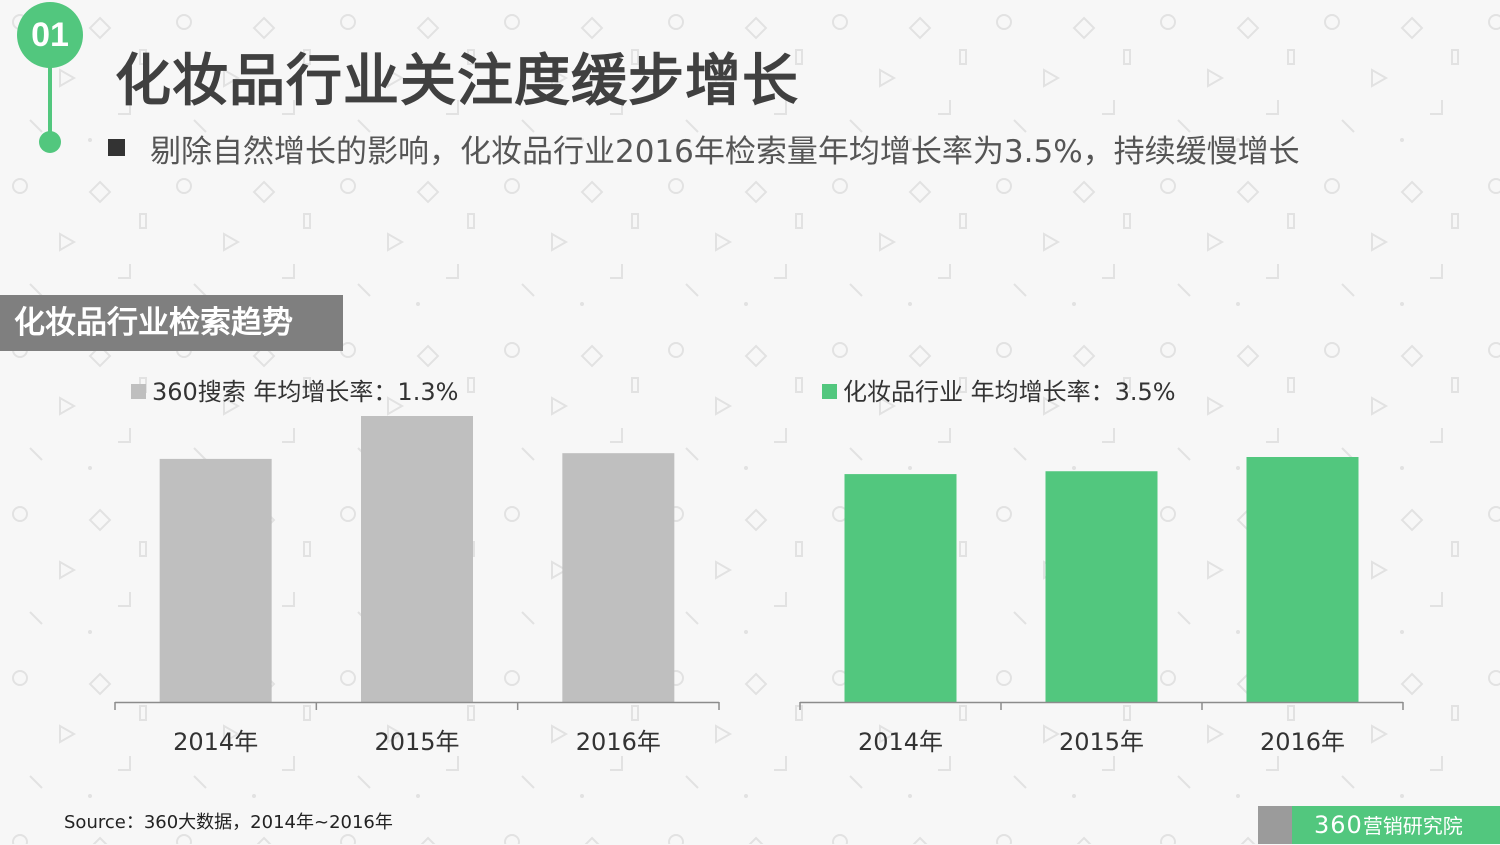 The height and width of the screenshot is (845, 1500). Describe the element at coordinates (1412, 826) in the screenshot. I see `brand-text: 营销研究院` at that location.